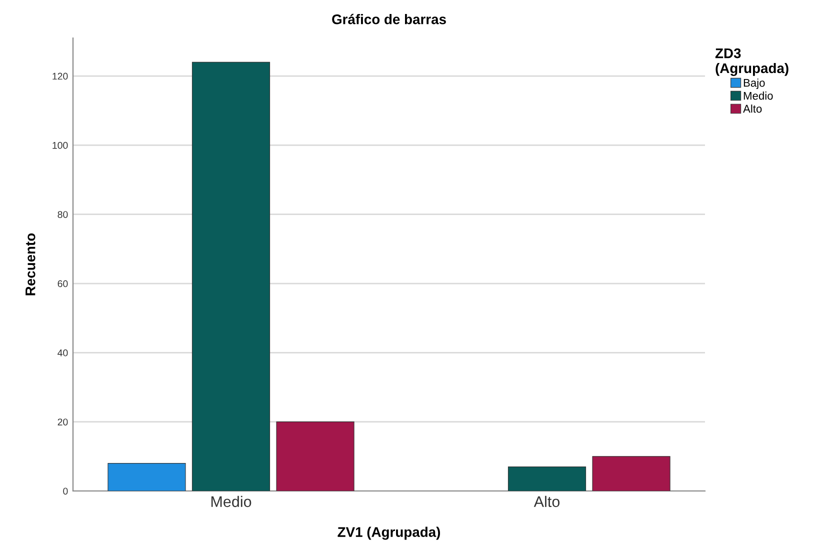 Image resolution: width=835 pixels, height=556 pixels. Describe the element at coordinates (389, 19) in the screenshot. I see `chart-title: Gráfico de barras` at that location.